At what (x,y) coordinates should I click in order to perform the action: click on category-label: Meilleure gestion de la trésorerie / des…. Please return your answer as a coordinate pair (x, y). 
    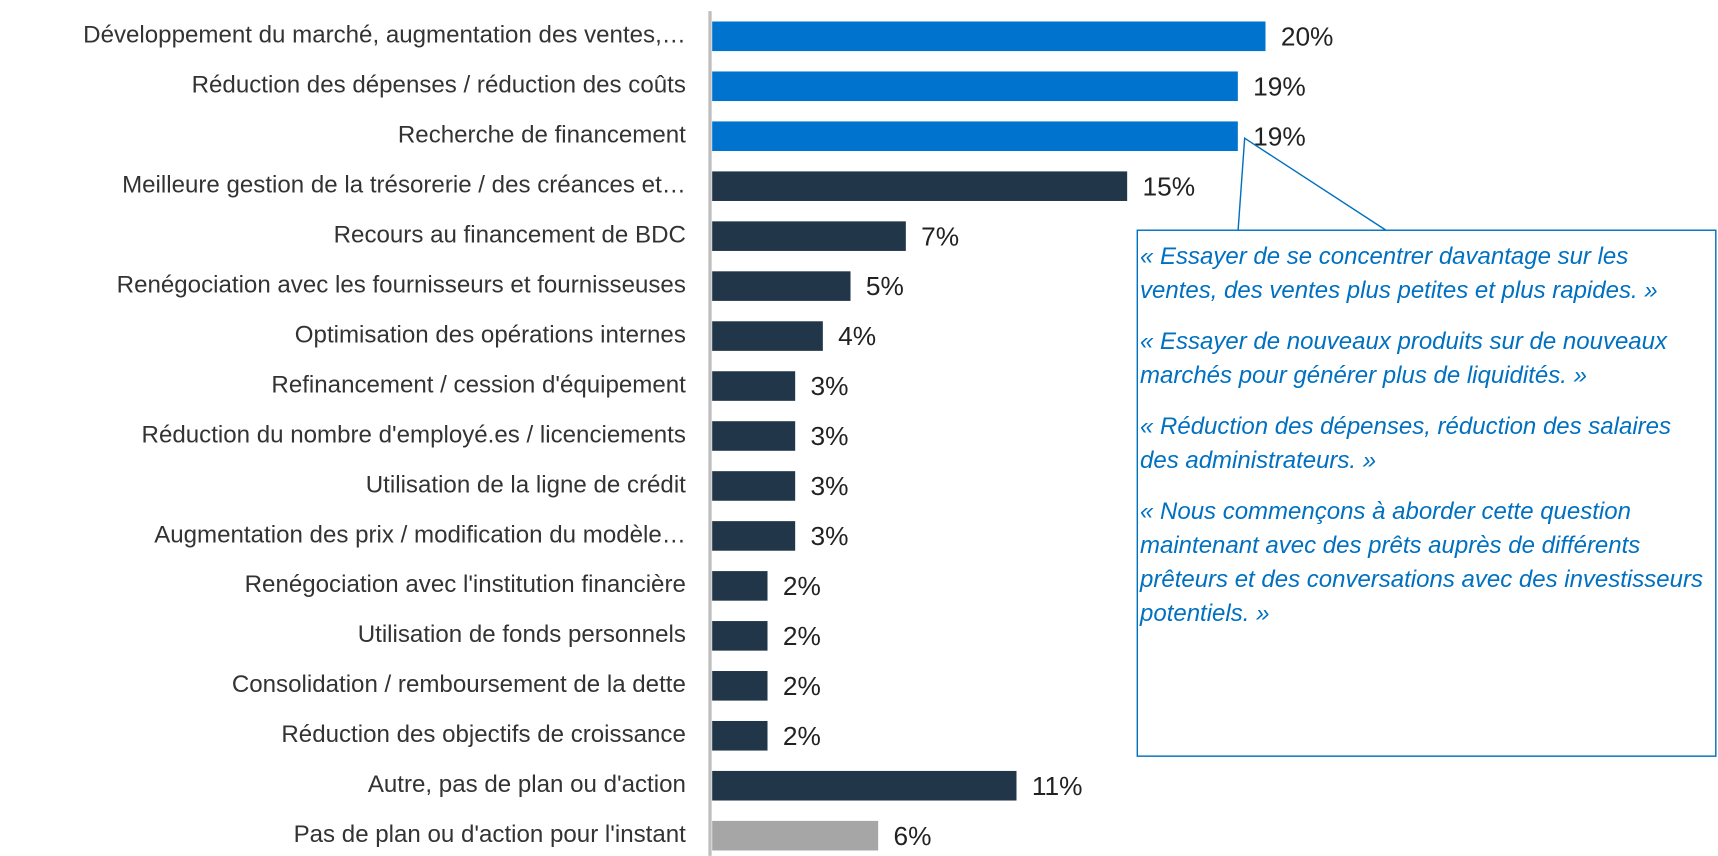
    Looking at the image, I should click on (404, 185).